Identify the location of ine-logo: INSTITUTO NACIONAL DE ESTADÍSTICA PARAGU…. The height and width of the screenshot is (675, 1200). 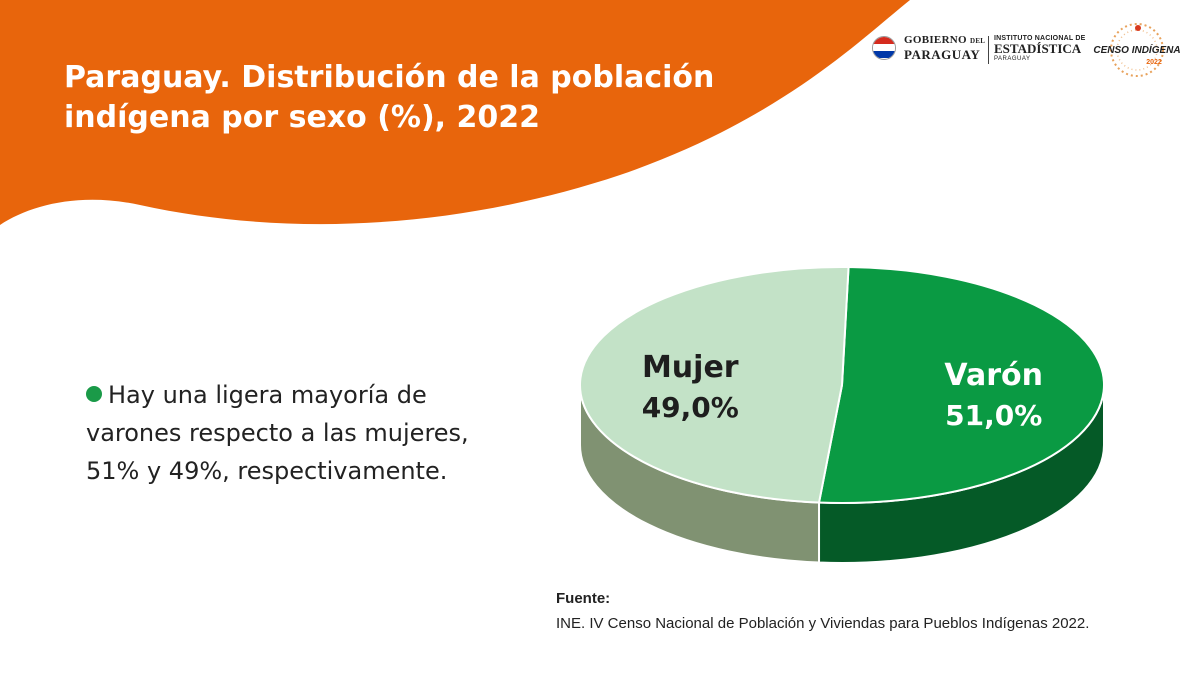
(1039, 48).